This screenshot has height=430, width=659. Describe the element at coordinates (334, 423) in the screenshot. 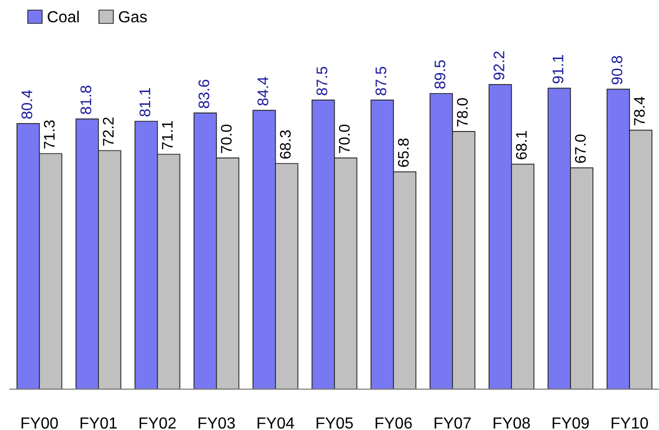

I see `x-tick-label: FY05` at that location.